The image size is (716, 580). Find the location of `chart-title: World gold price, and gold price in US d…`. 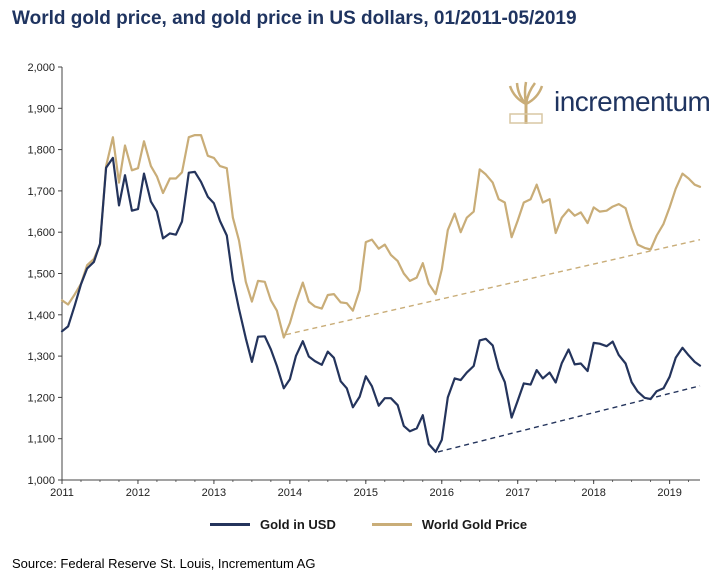

chart-title: World gold price, and gold price in US d… is located at coordinates (294, 18).